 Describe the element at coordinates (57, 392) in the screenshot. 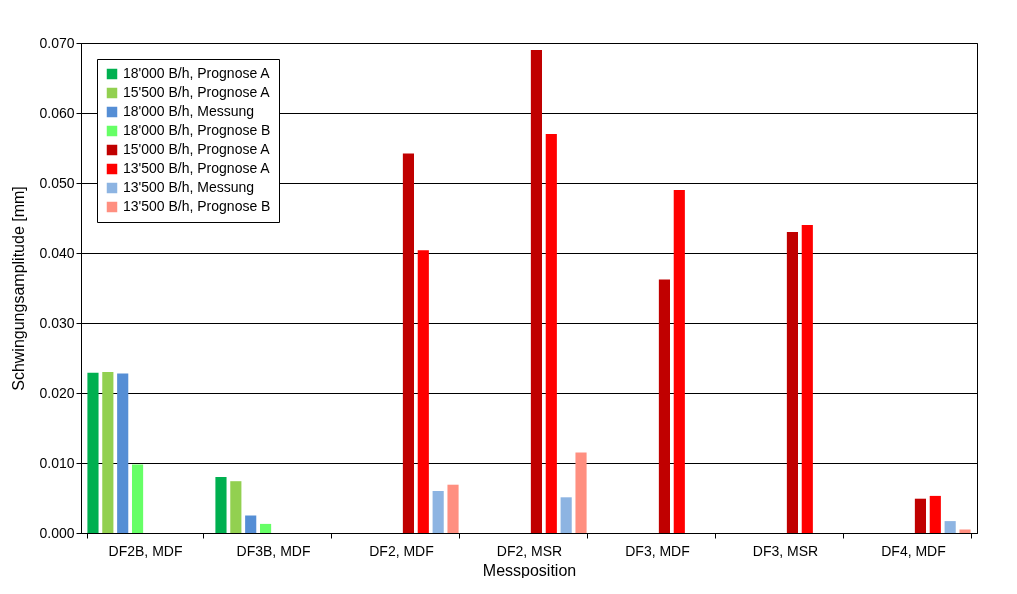

I see `y-tick-label: 0.020` at that location.